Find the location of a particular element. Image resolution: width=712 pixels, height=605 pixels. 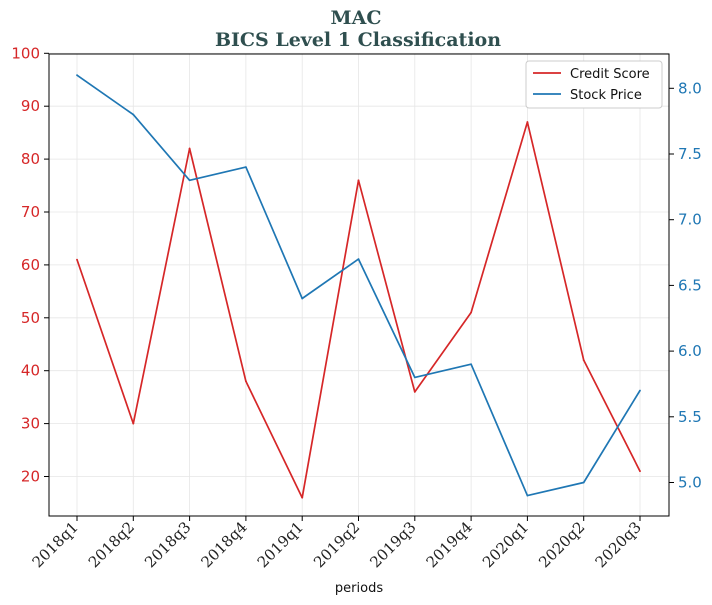

y-right-tick-label: 7.5 is located at coordinates (690, 154).